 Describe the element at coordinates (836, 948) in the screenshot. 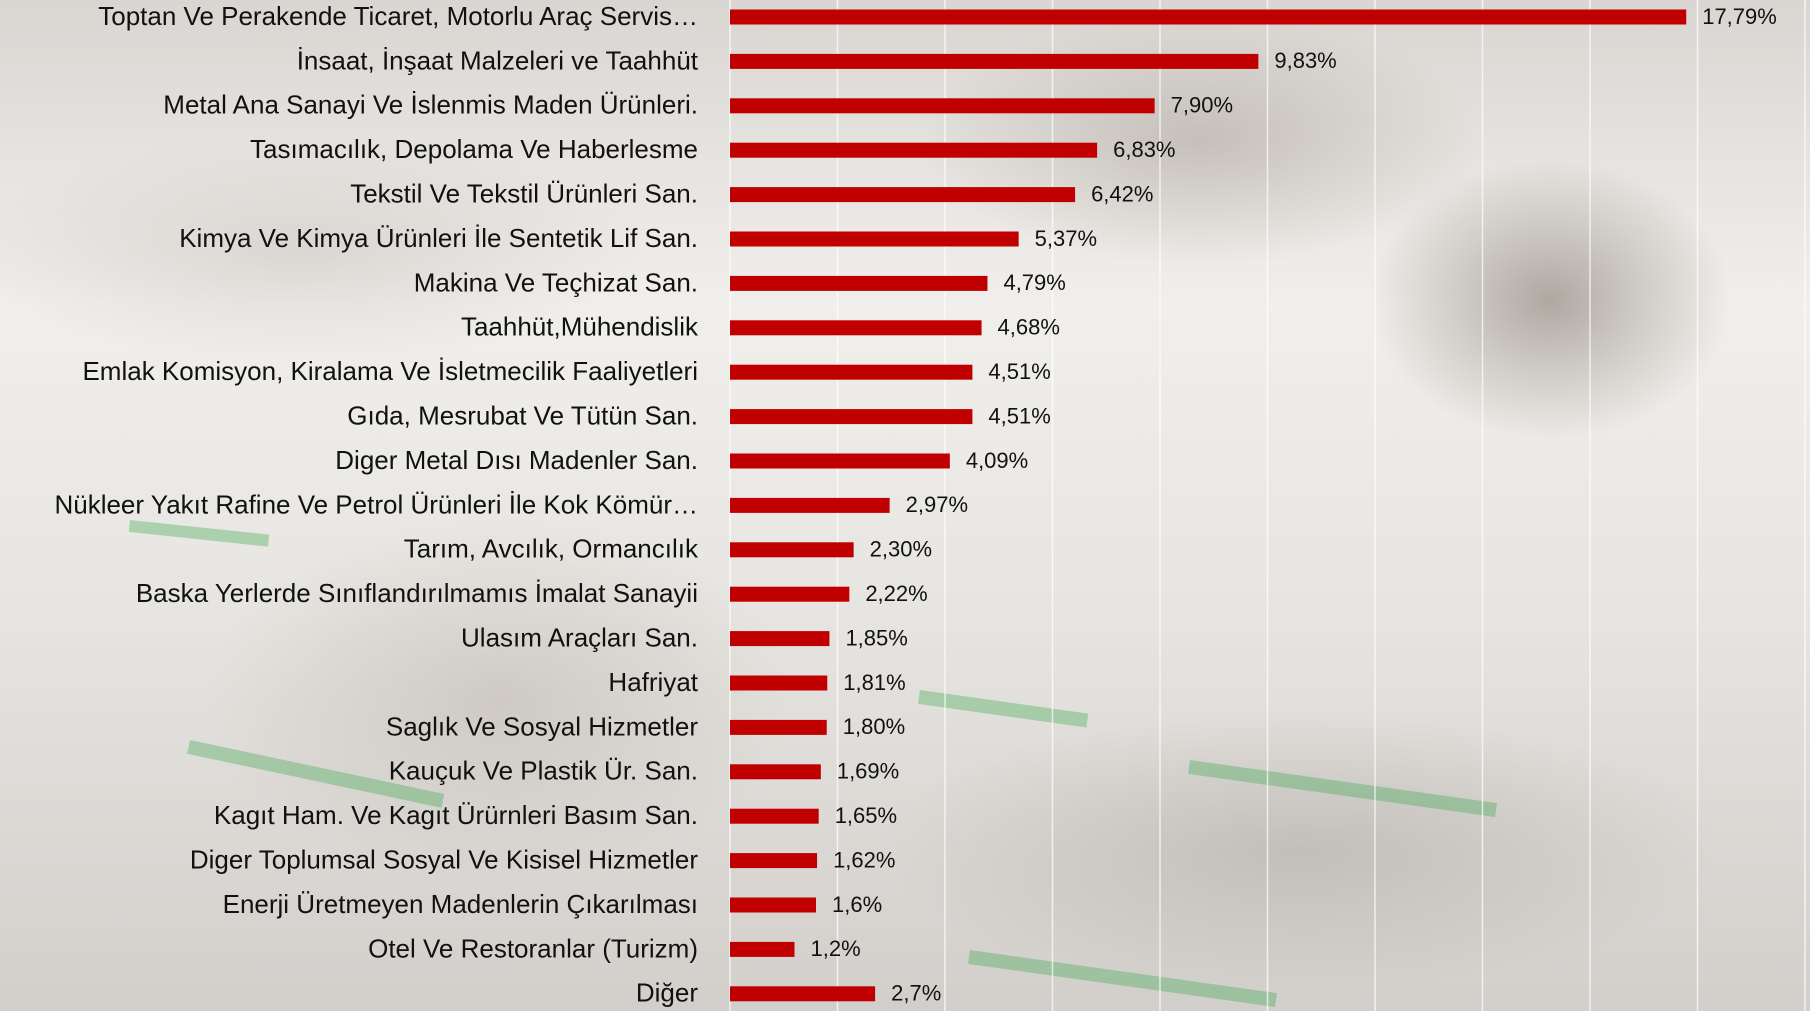

I see `value-label: 1,2%` at that location.